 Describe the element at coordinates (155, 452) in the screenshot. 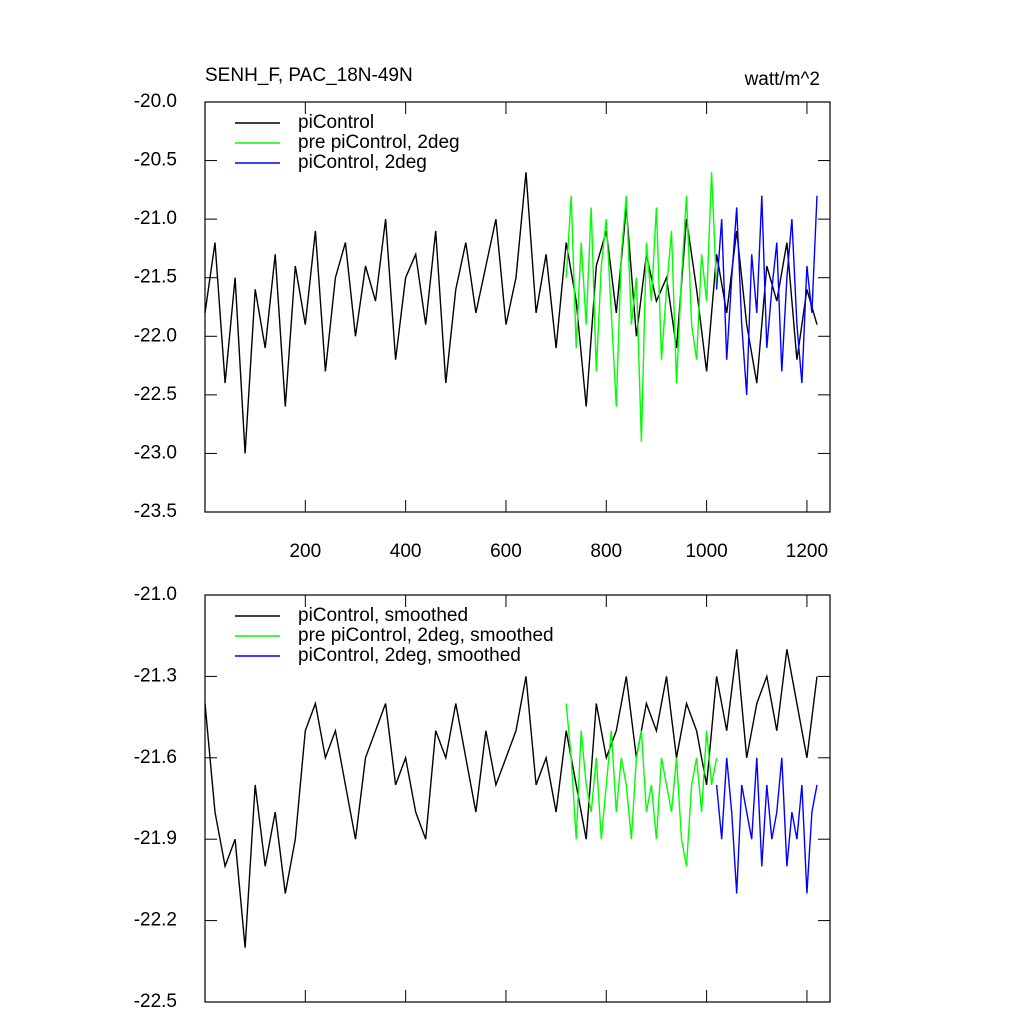

I see `y-tick-label: -23.0` at that location.